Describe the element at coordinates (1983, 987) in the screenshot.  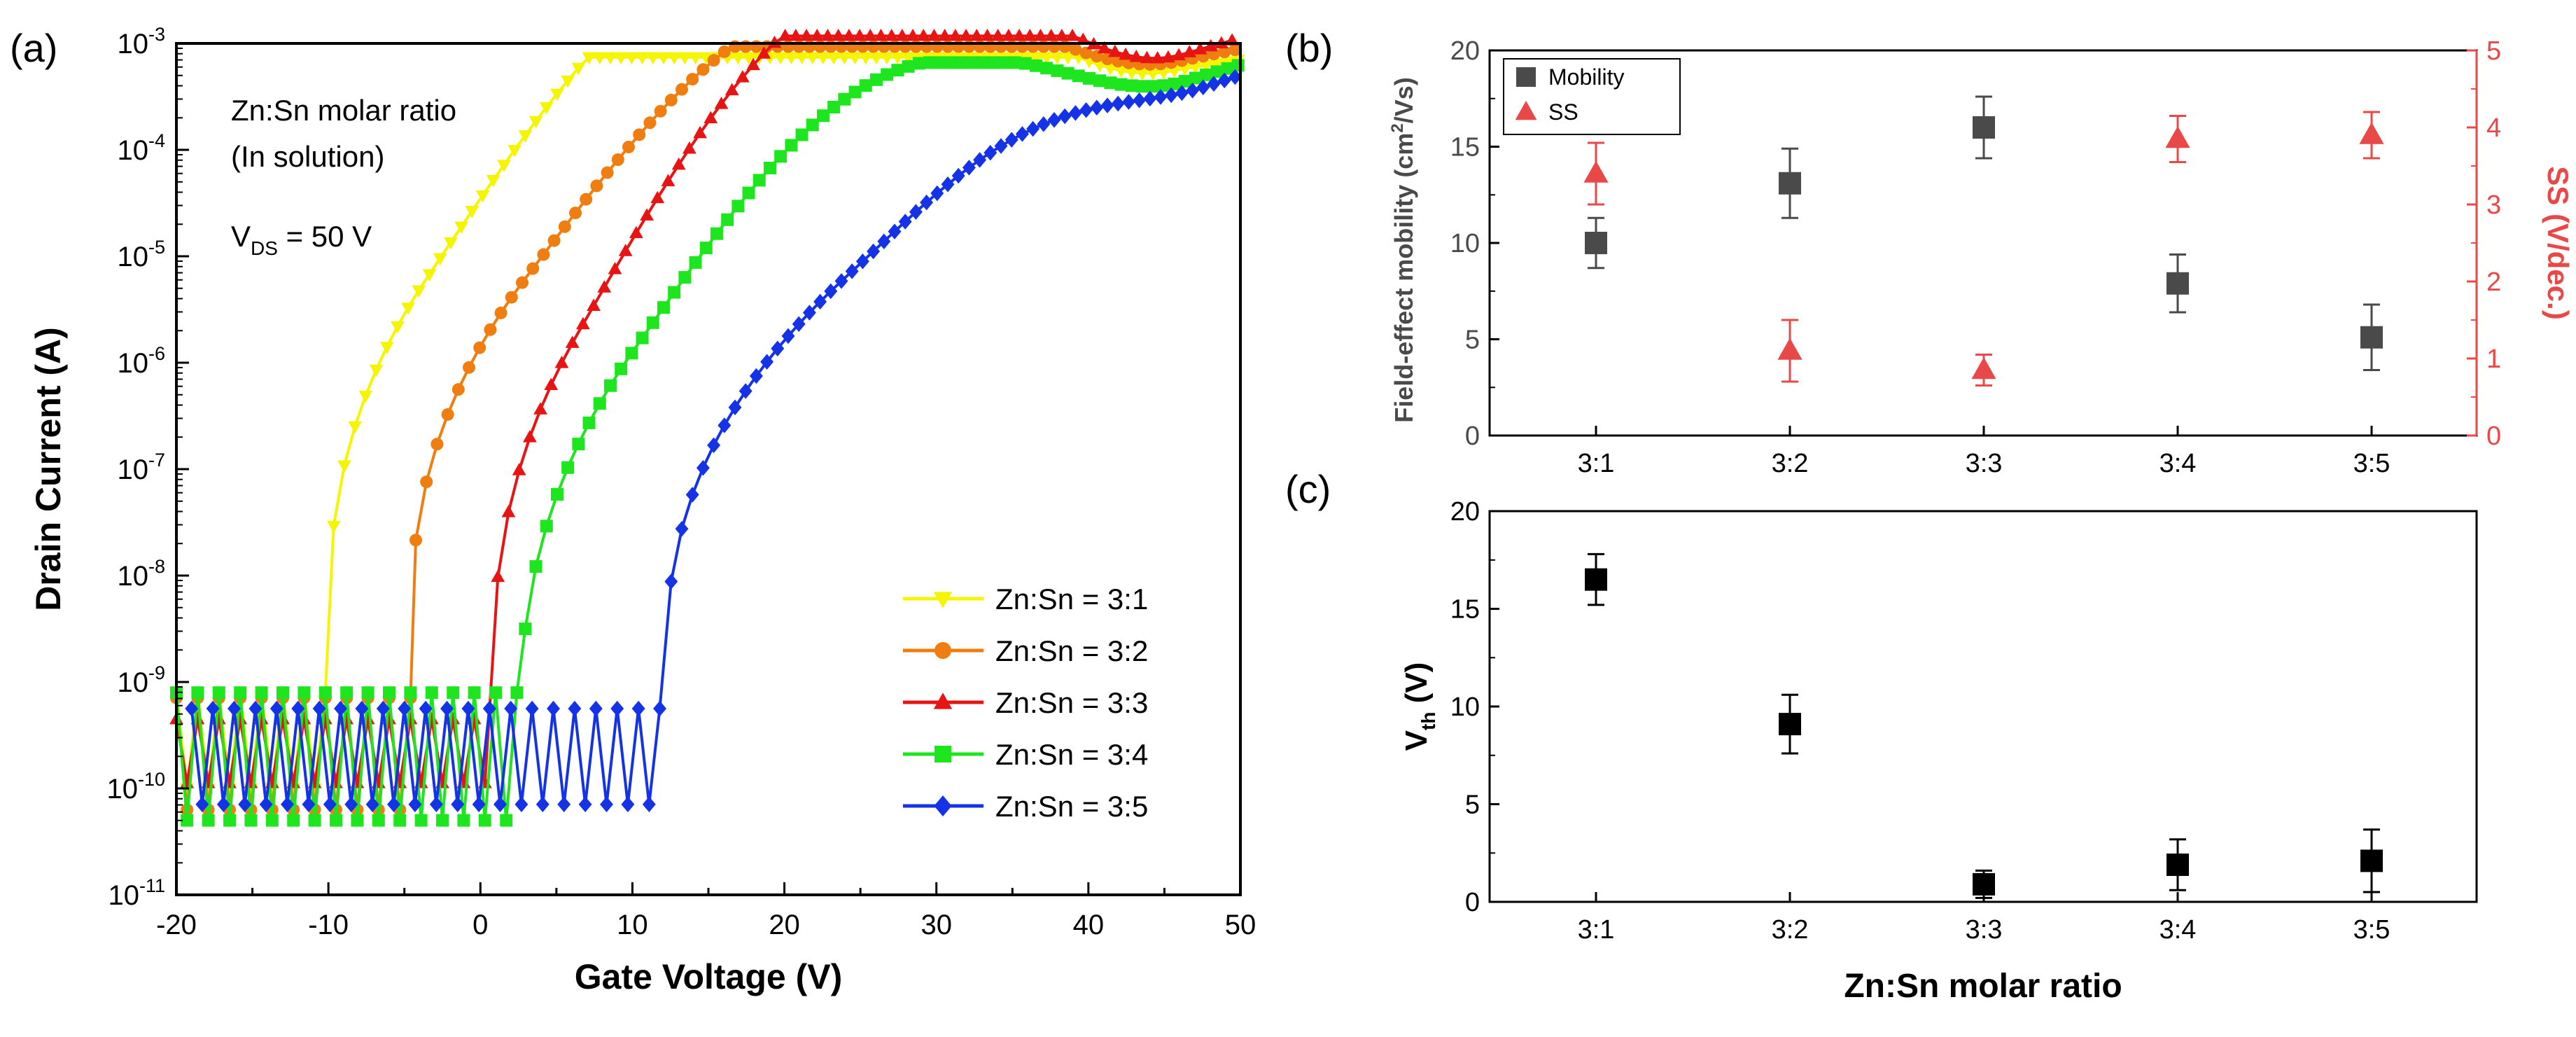
I see `panel-c-x-axis-label: Zn:Sn molar ratio` at that location.